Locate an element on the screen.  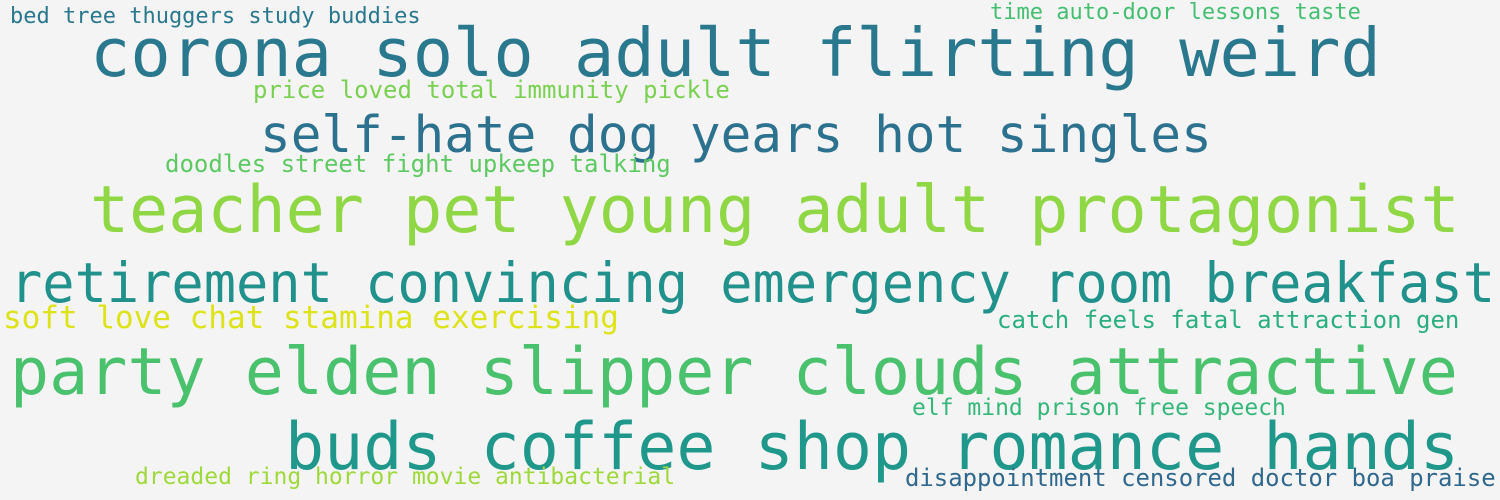
cloud-word: soft love chat stamina exercising is located at coordinates (311, 318).